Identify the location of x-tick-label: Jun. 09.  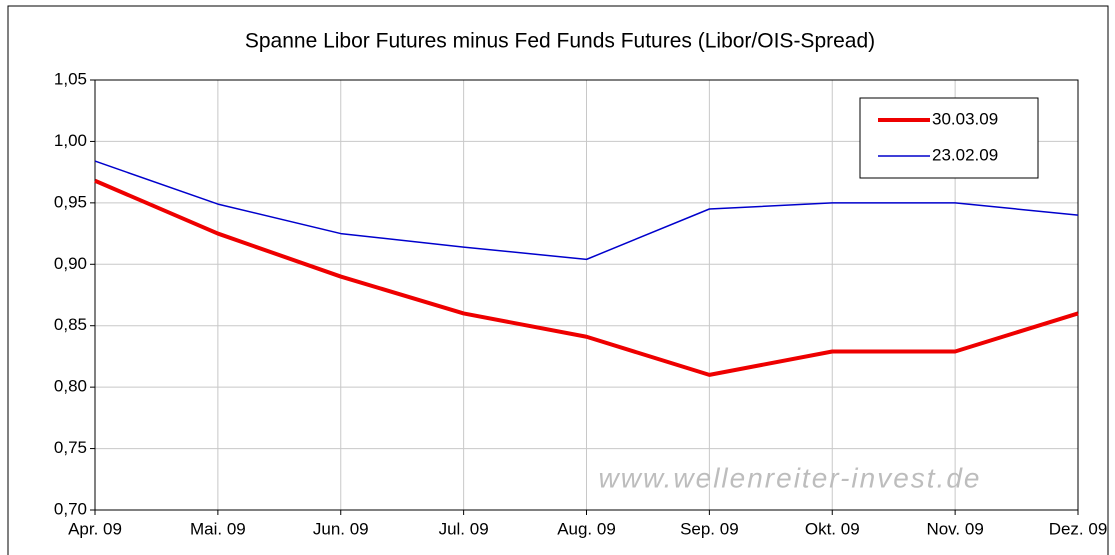
(341, 528).